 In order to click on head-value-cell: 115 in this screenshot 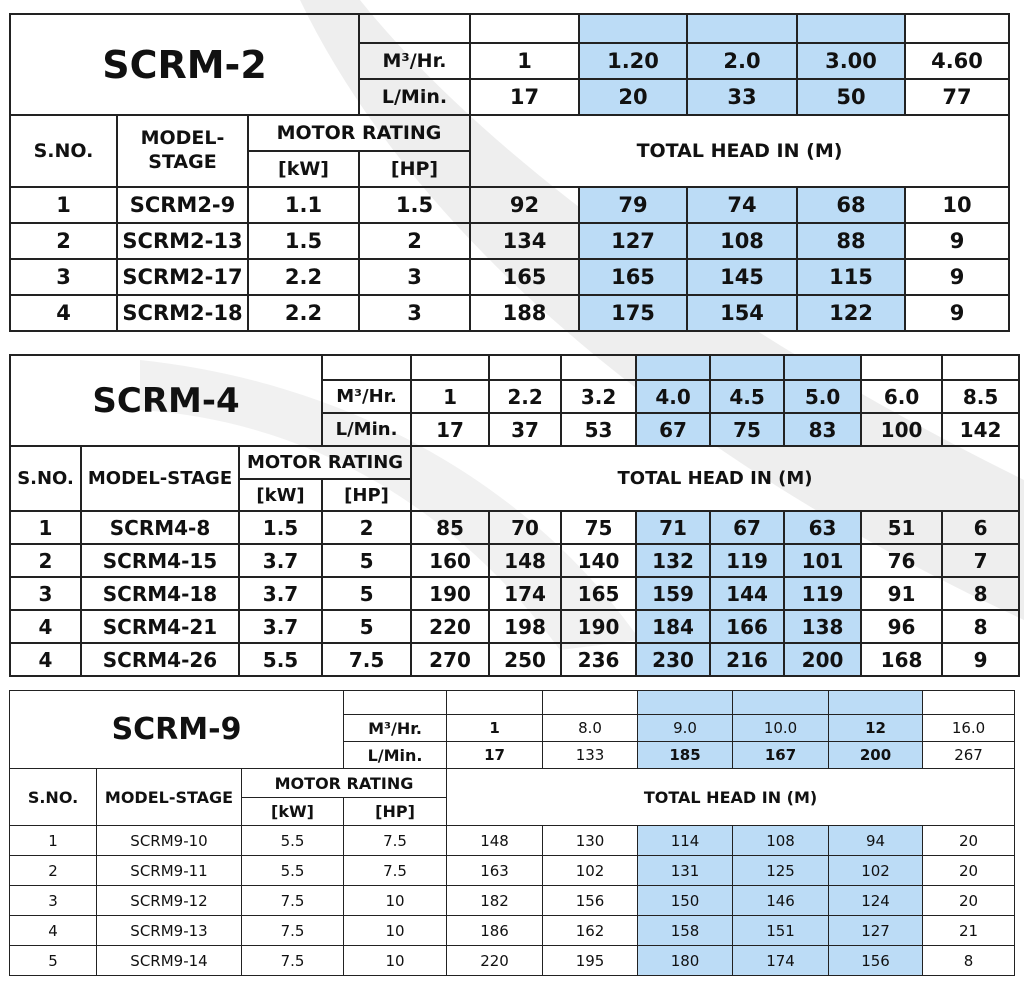, I will do `click(851, 277)`.